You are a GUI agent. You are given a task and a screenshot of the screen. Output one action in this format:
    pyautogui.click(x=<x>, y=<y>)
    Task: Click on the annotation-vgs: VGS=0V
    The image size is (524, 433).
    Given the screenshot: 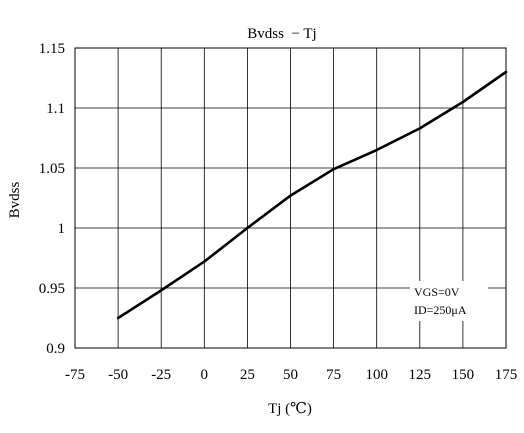 What is the action you would take?
    pyautogui.click(x=437, y=292)
    